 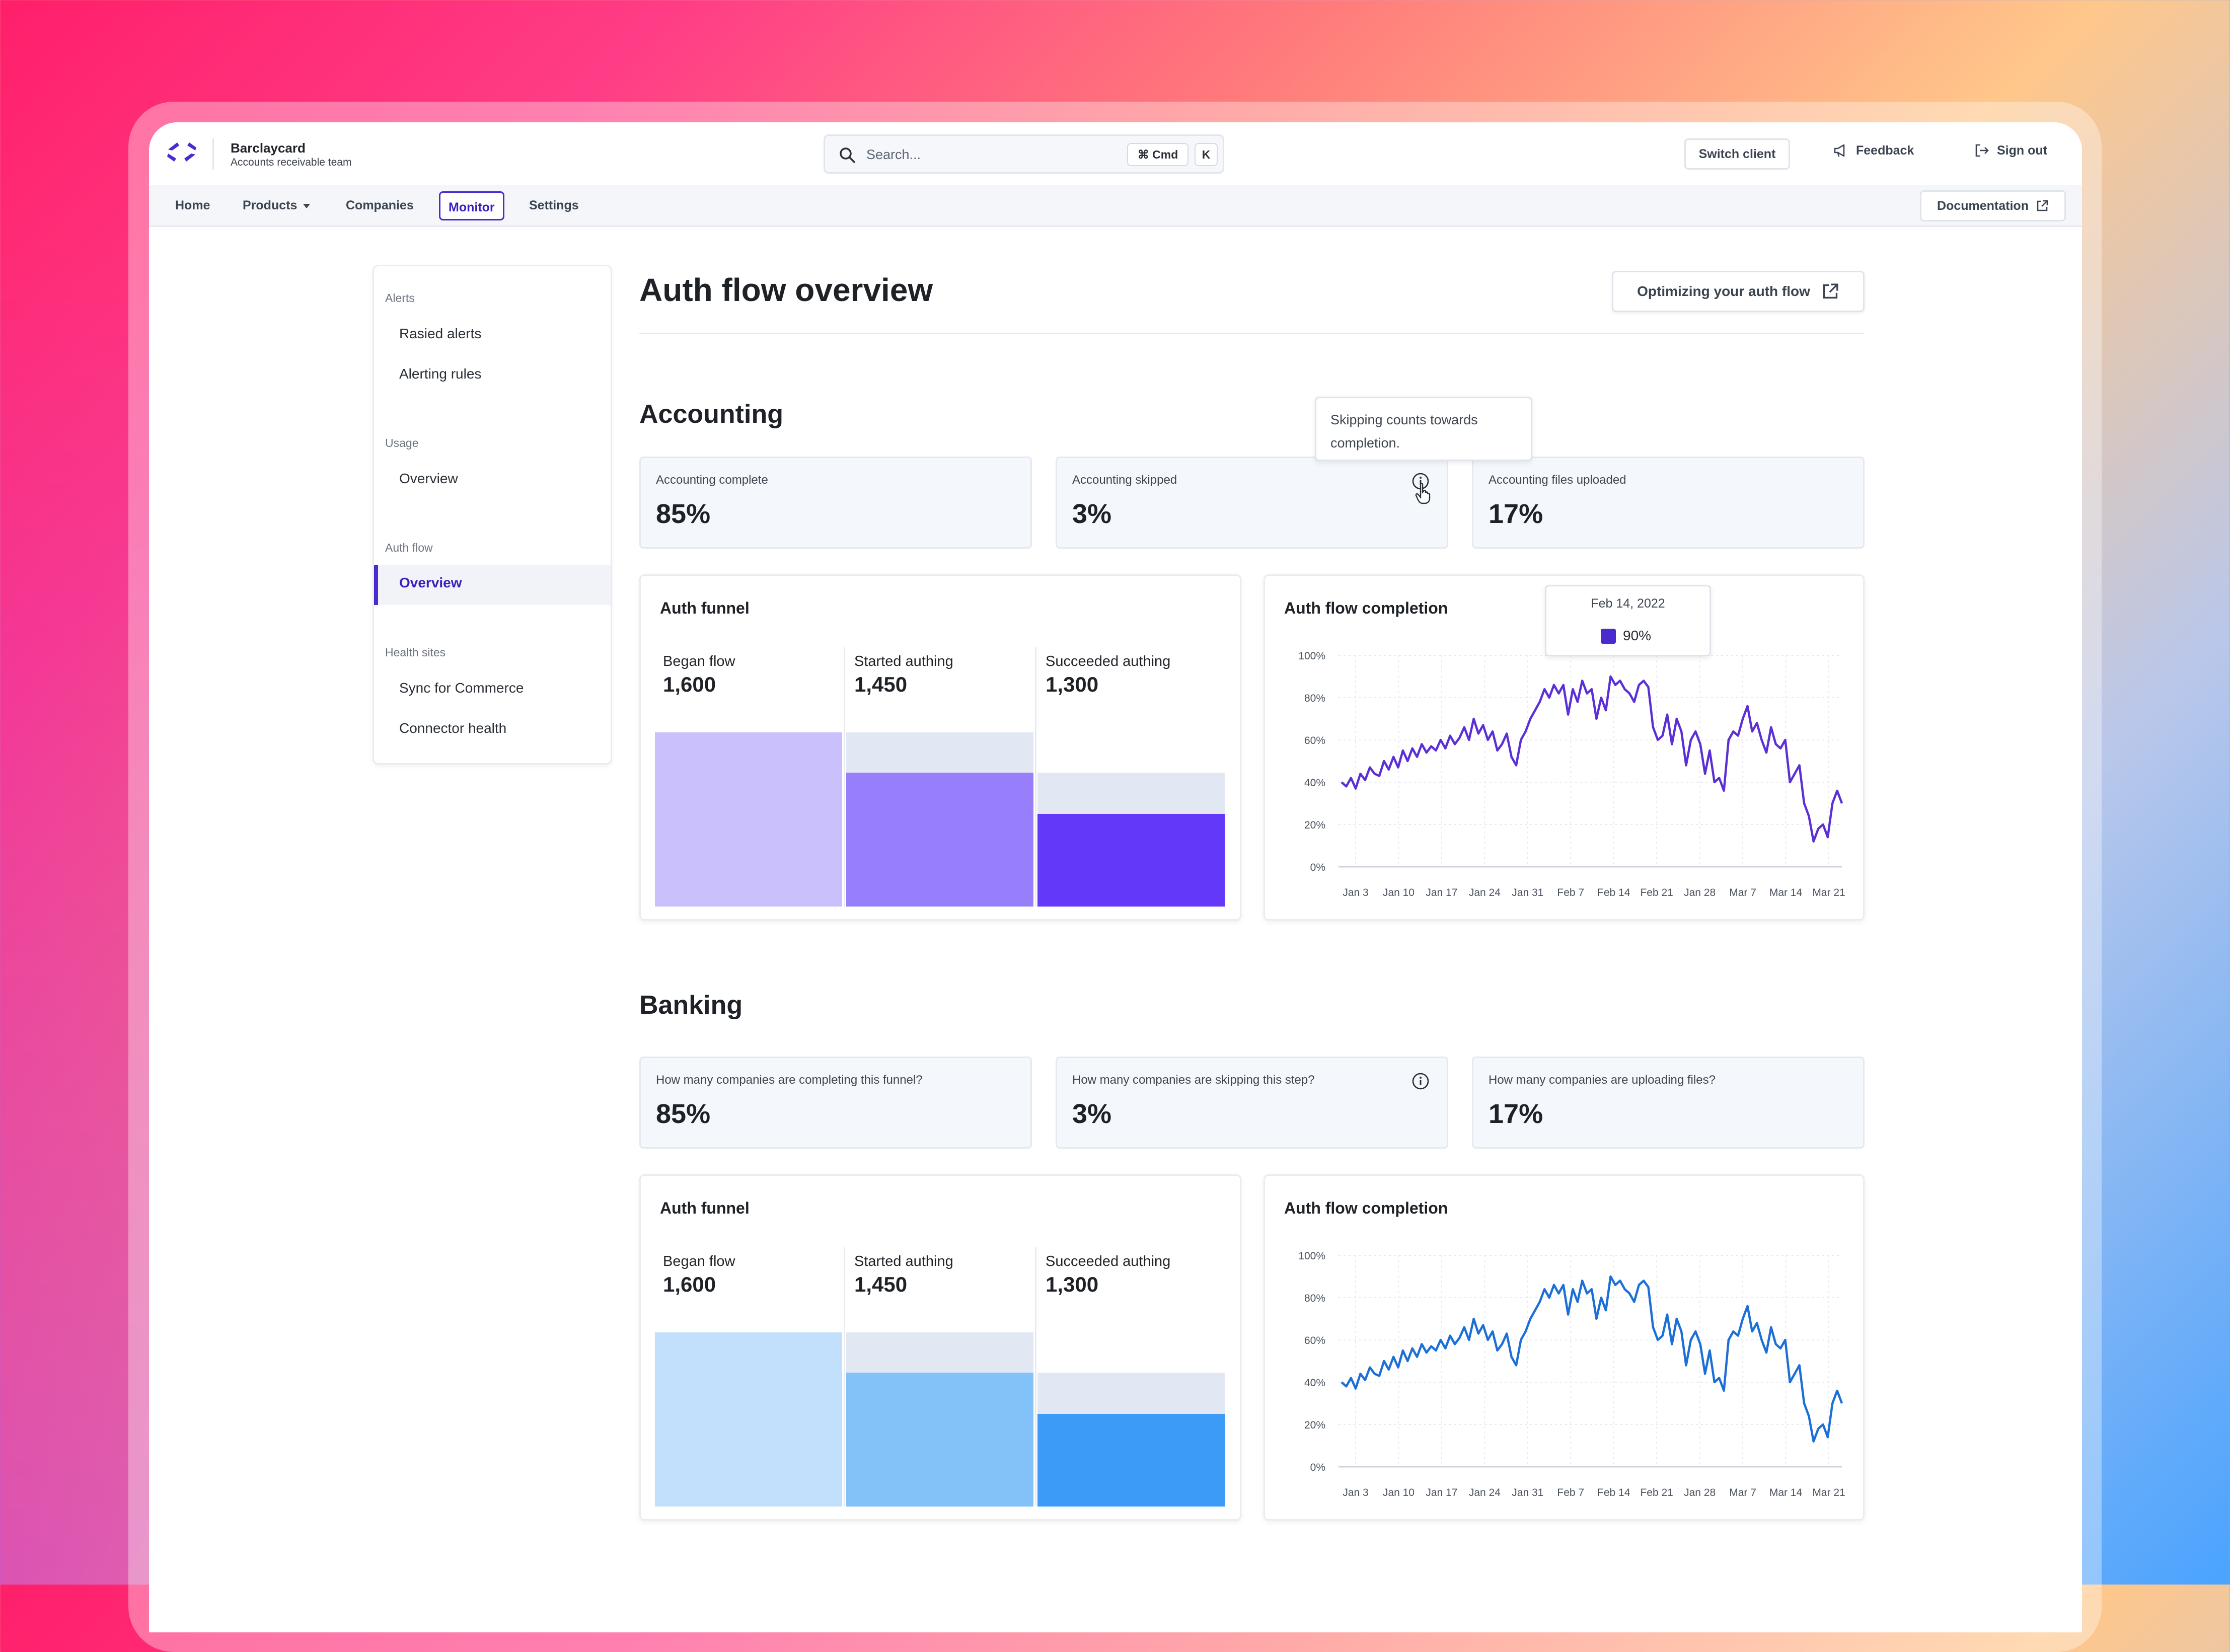 What do you see at coordinates (1613, 892) in the screenshot?
I see `accounting-completion-x-tick-label: Feb 14` at bounding box center [1613, 892].